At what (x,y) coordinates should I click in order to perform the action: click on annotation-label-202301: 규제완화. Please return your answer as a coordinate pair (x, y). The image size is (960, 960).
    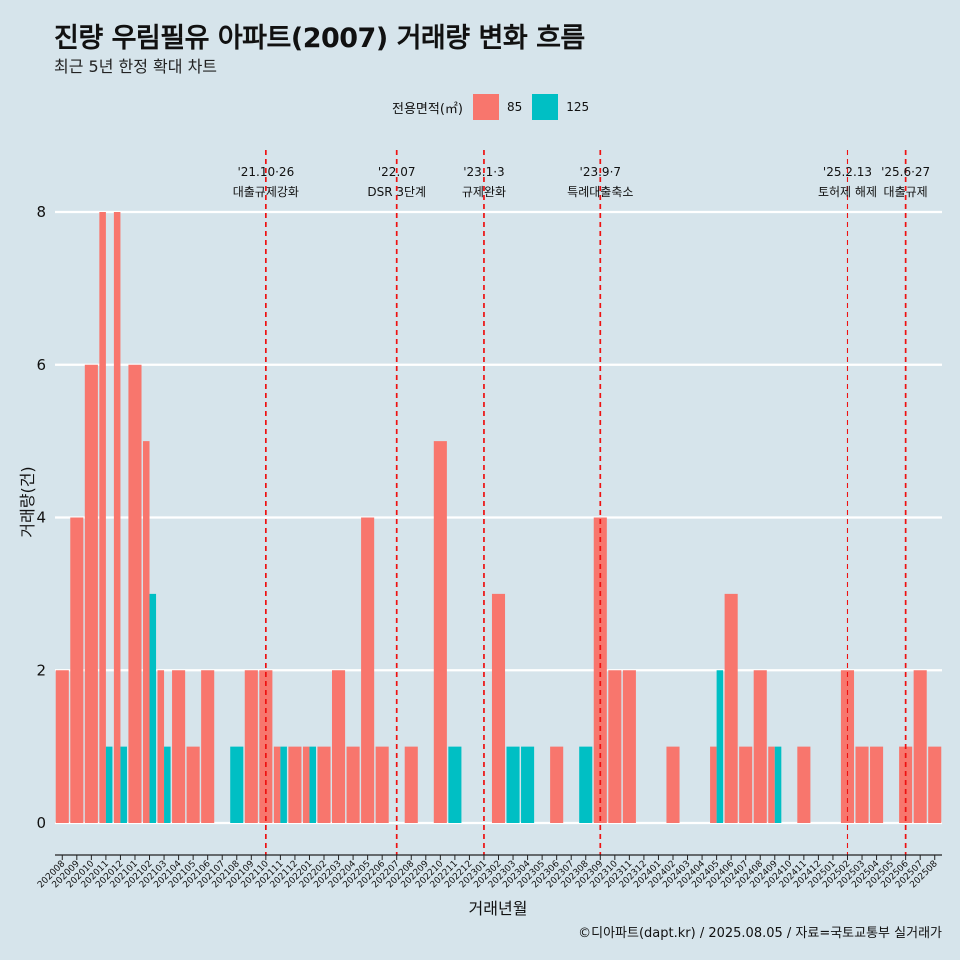
    Looking at the image, I should click on (484, 192).